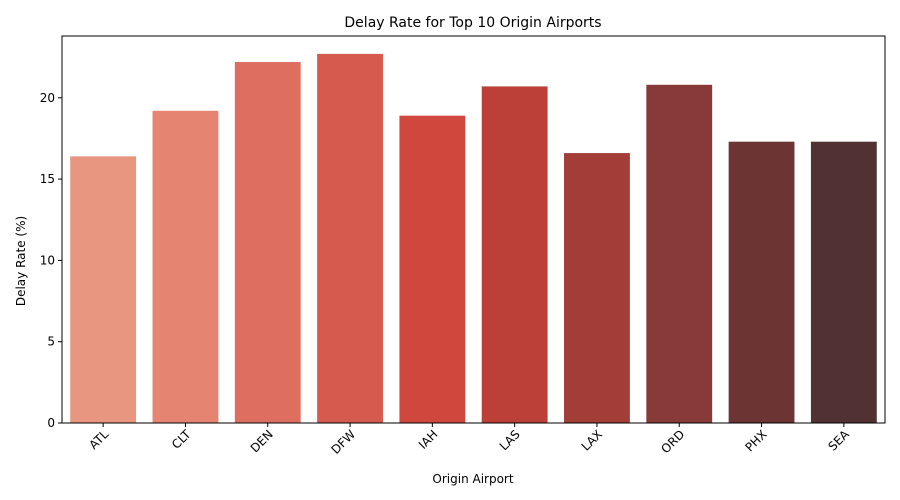  Describe the element at coordinates (103, 289) in the screenshot. I see `bar-atl` at that location.